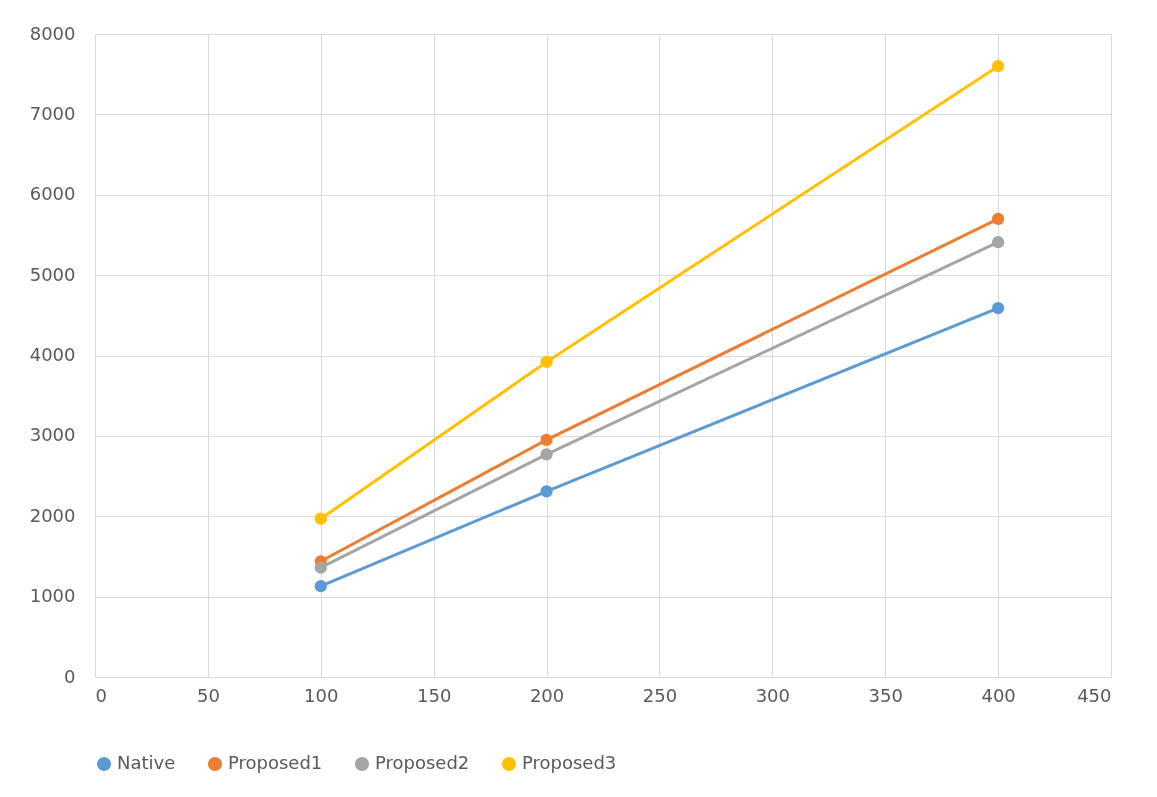 The height and width of the screenshot is (797, 1157). What do you see at coordinates (52, 354) in the screenshot?
I see `y-tick-label: 4000` at bounding box center [52, 354].